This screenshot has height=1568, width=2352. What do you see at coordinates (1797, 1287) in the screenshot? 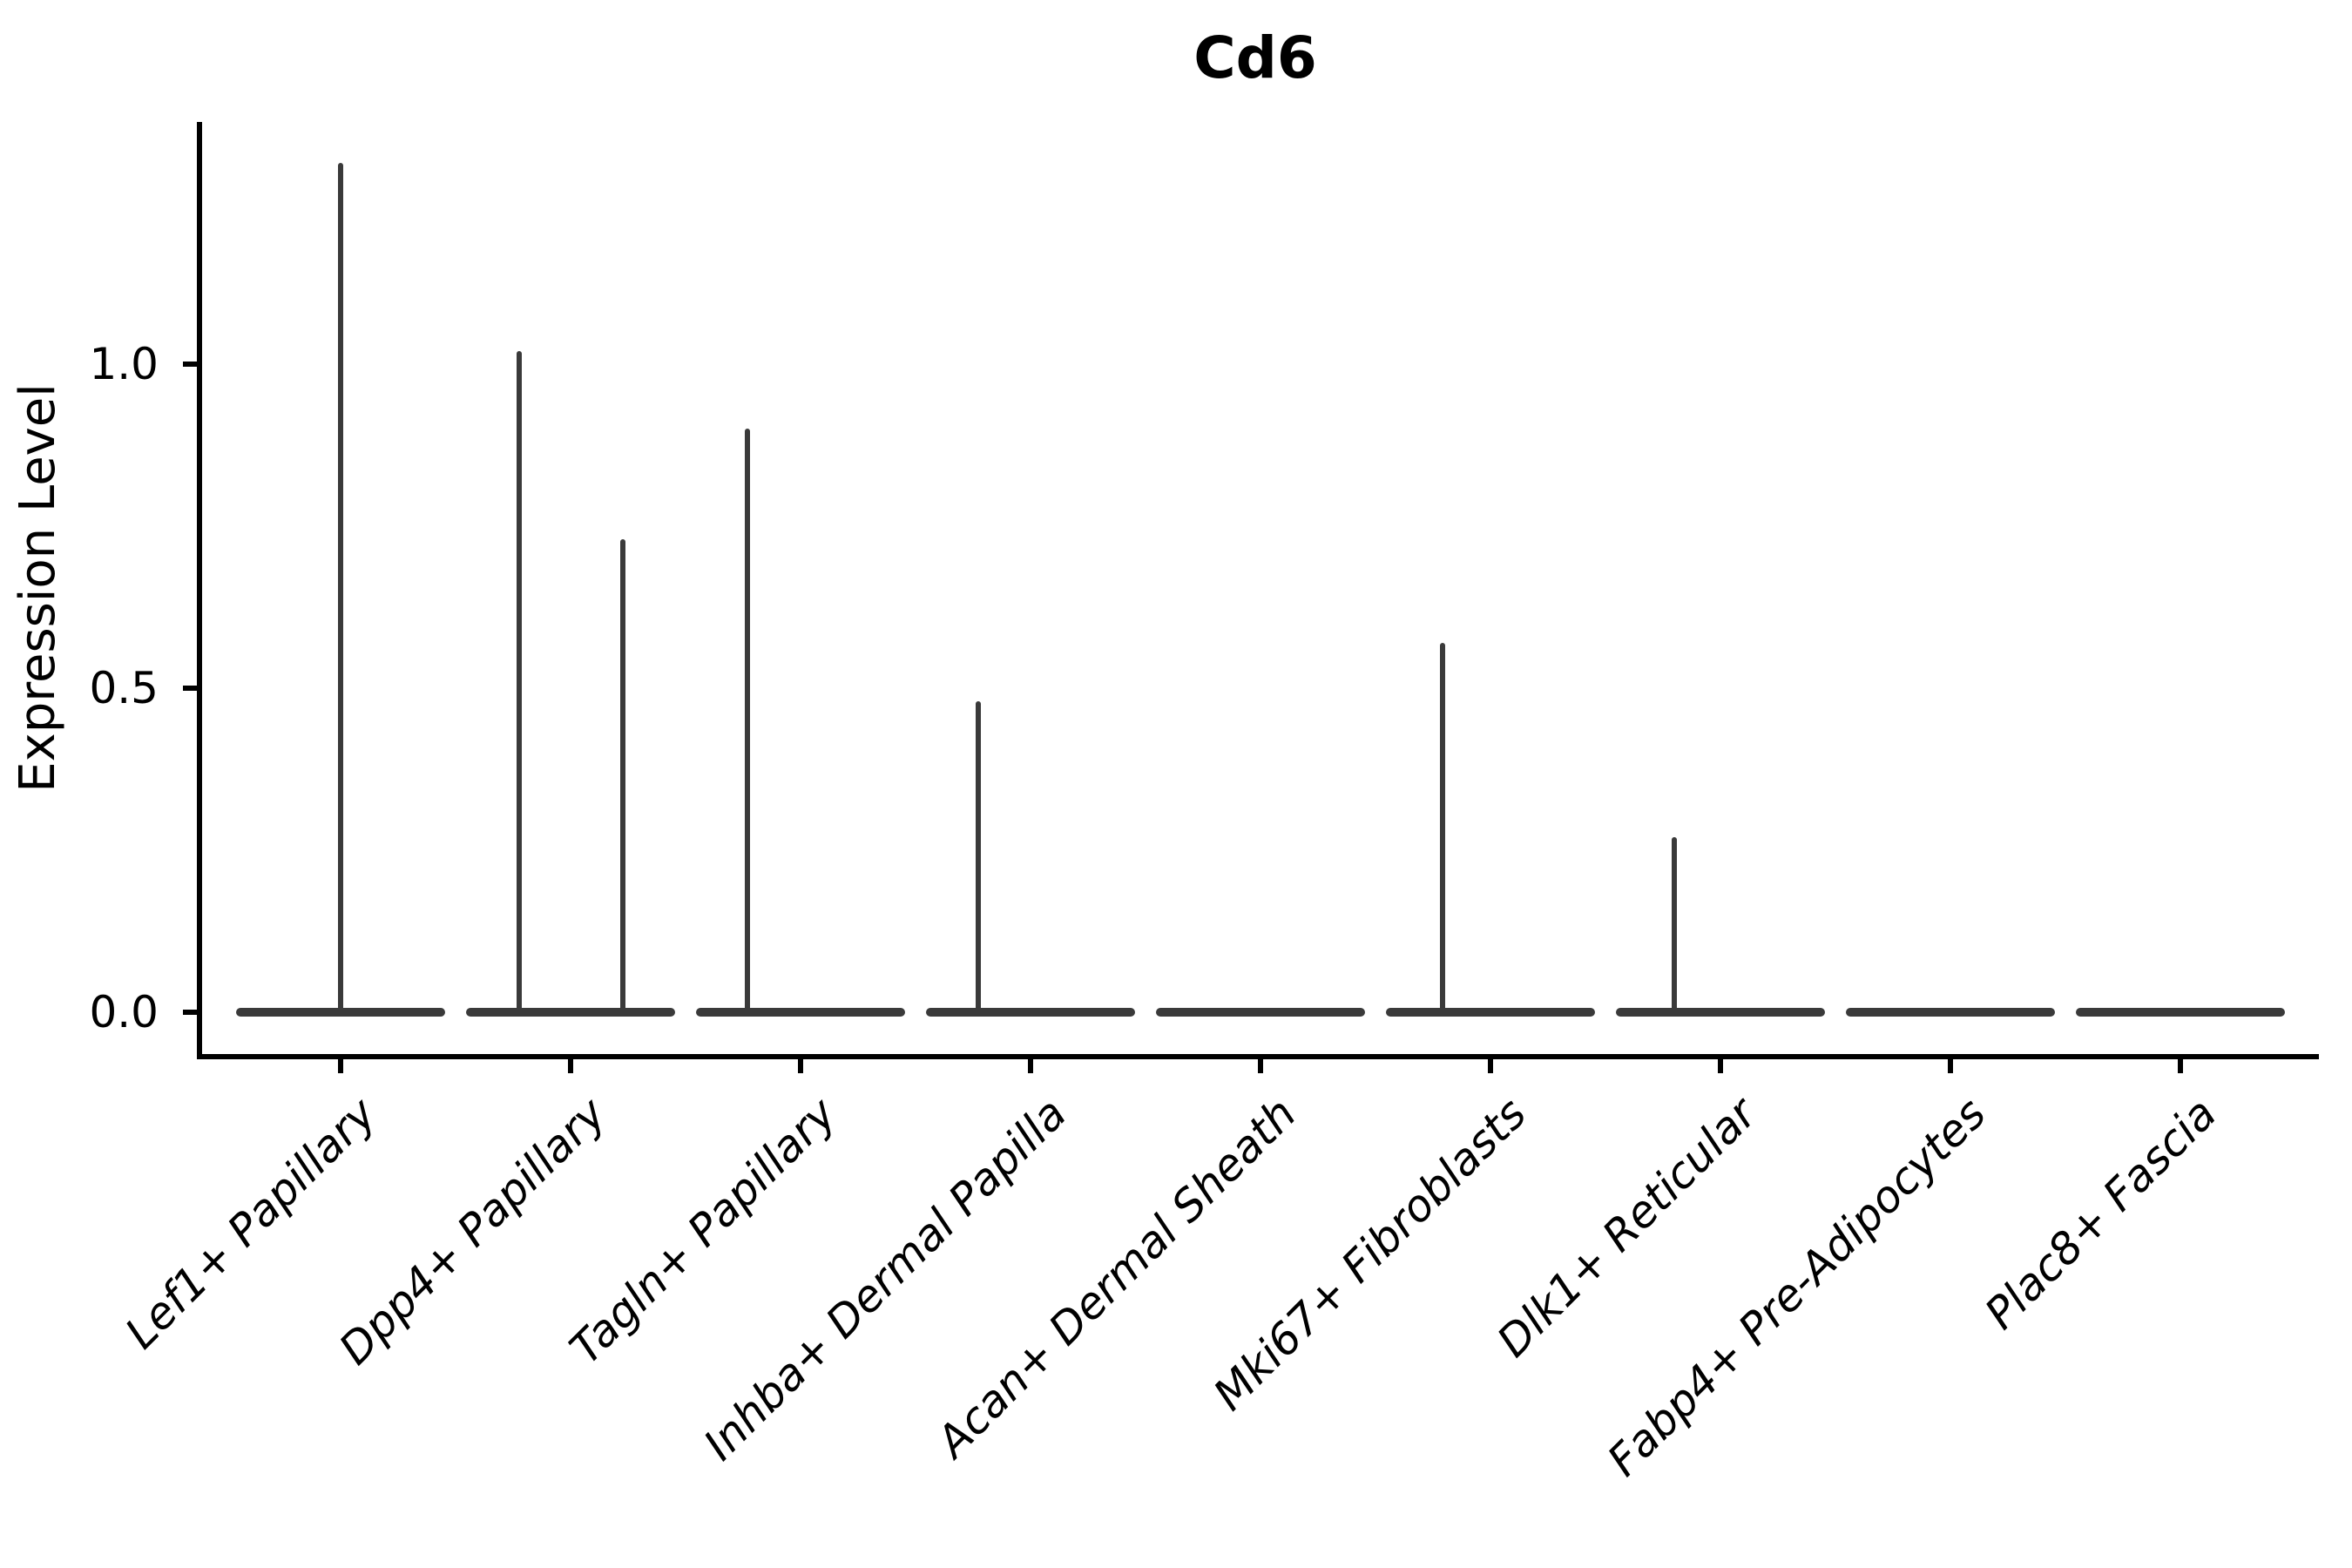
I see `x-tick-label: Fabp4+ Pre-Adipocytes` at bounding box center [1797, 1287].